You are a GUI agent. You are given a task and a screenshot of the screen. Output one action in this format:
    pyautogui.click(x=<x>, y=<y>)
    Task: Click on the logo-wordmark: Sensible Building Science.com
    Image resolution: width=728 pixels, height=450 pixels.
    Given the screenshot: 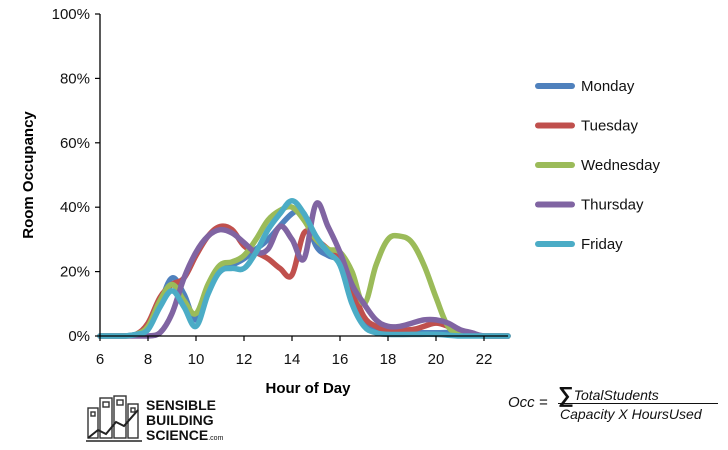 What is the action you would take?
    pyautogui.click(x=184, y=422)
    